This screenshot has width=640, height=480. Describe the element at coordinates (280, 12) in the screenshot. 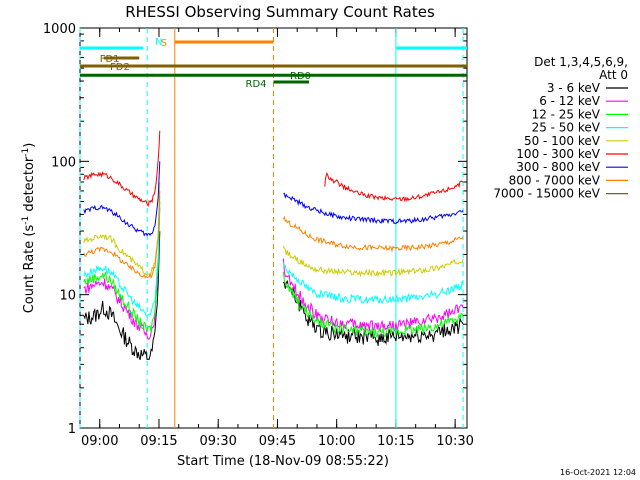

I see `chart-title: RHESSI Observing Summary Count Rates` at that location.